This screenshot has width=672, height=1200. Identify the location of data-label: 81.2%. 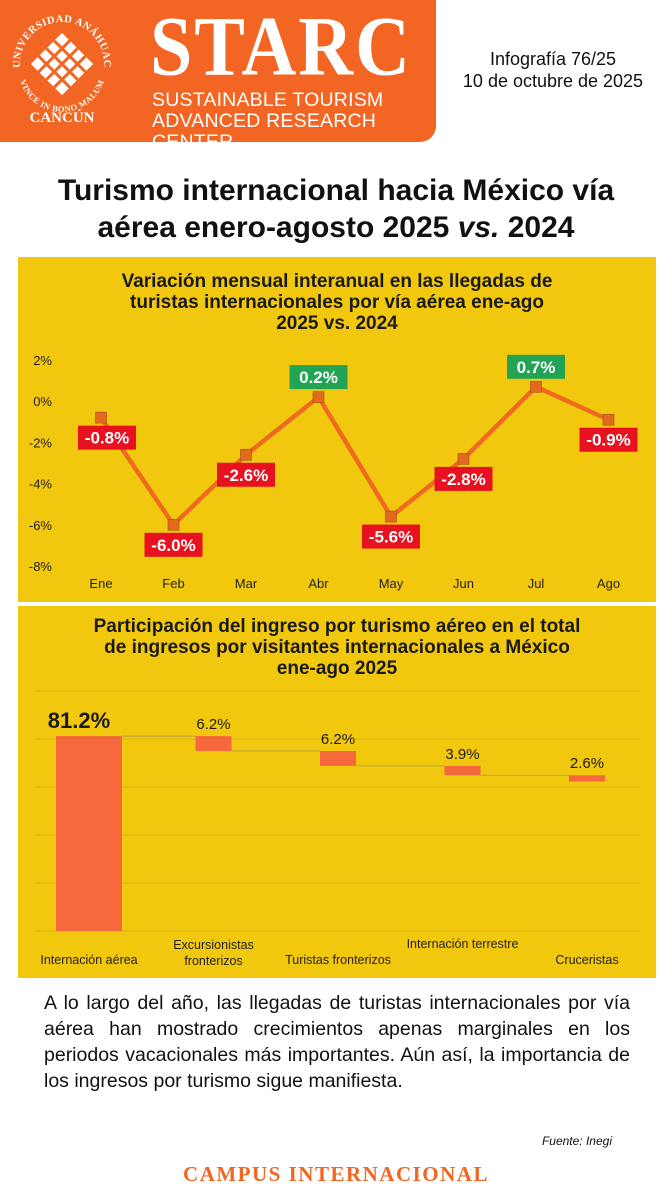
(79, 720).